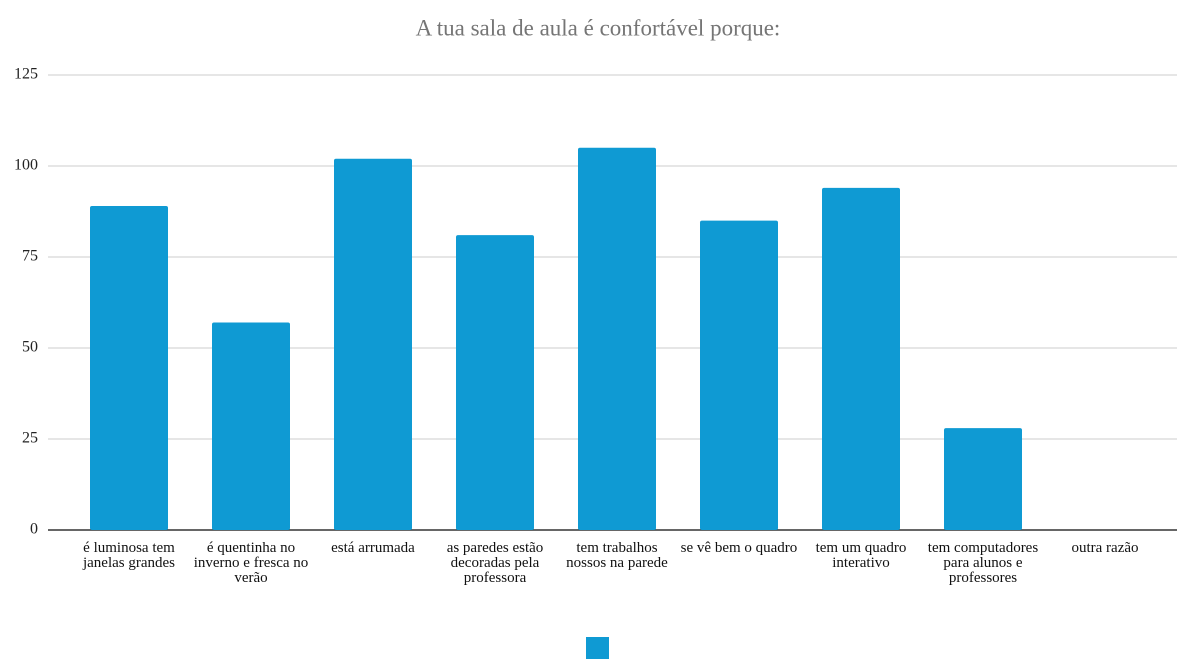  I want to click on x-tick-label: tem trabalhos nossos na parede, so click(617, 555).